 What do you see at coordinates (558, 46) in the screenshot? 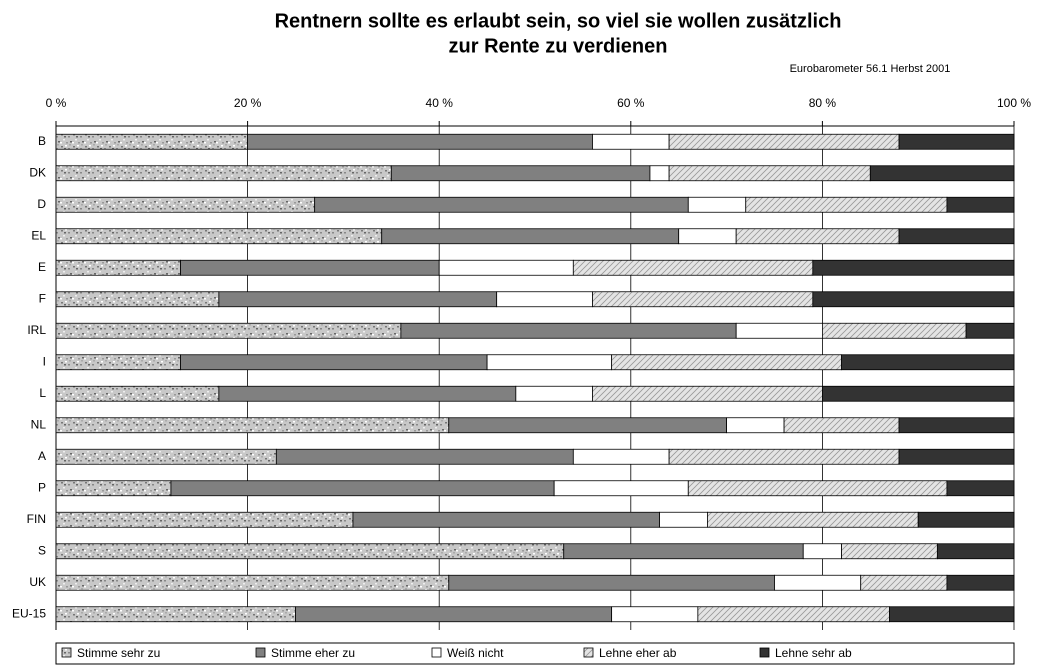
I see `chart-title: zur Rente zu verdienen` at bounding box center [558, 46].